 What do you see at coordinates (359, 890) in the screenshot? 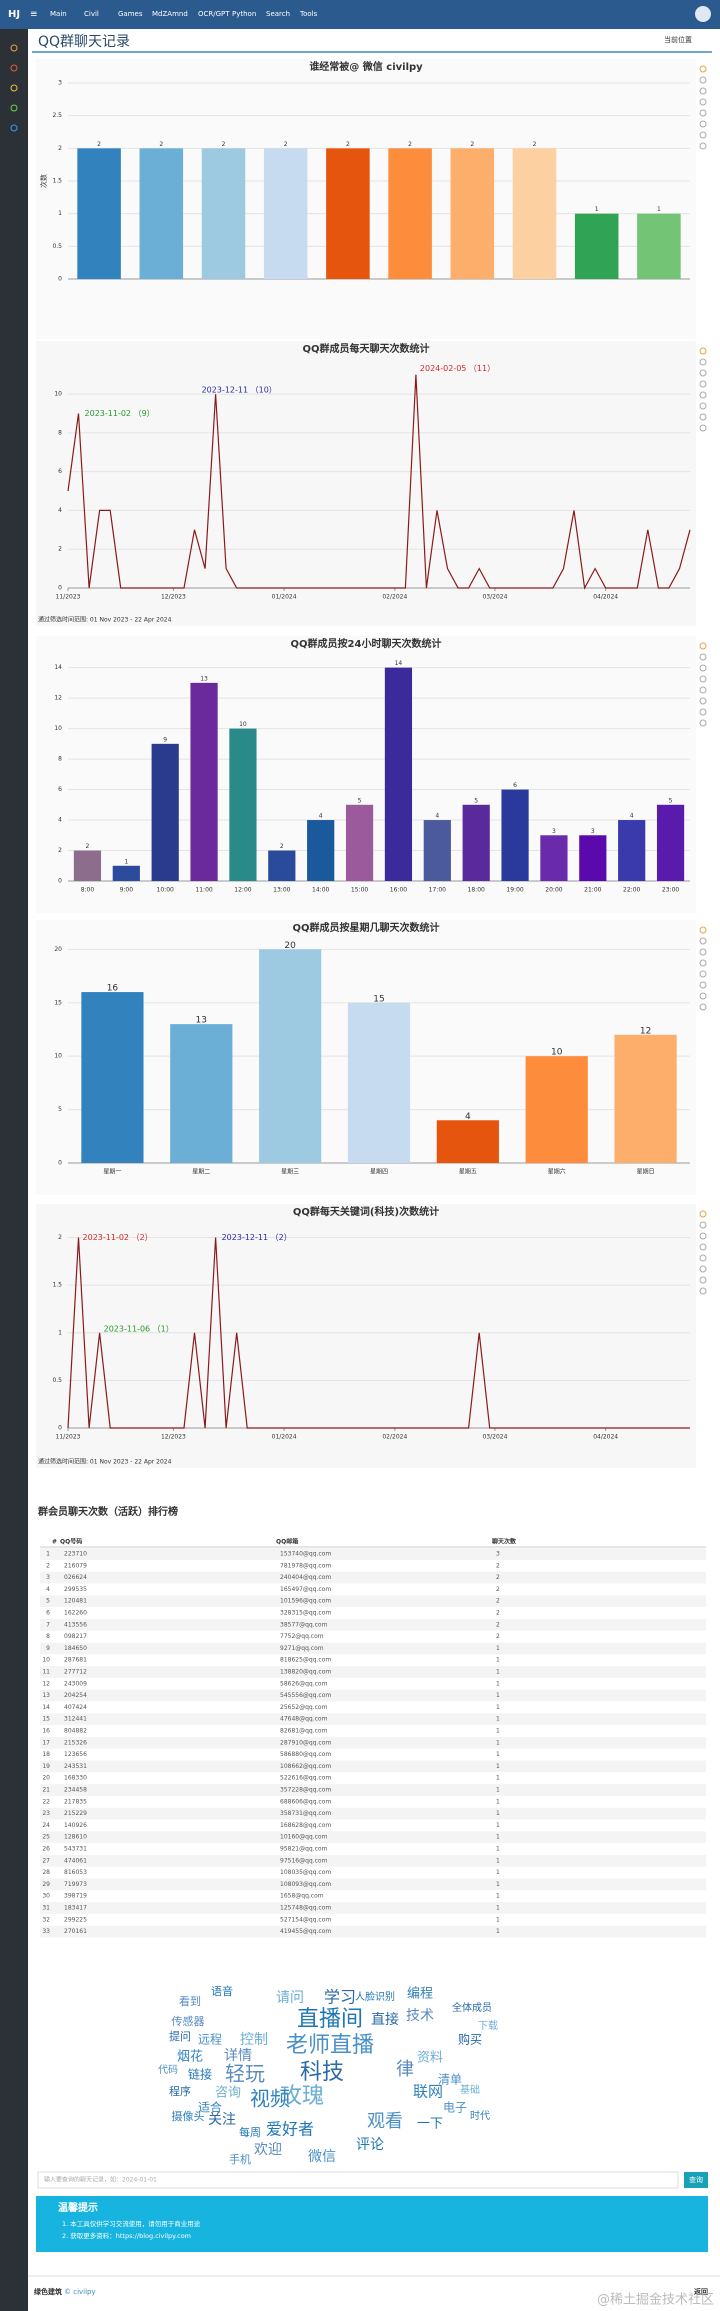
I see `x-tick-label: 15:00` at bounding box center [359, 890].